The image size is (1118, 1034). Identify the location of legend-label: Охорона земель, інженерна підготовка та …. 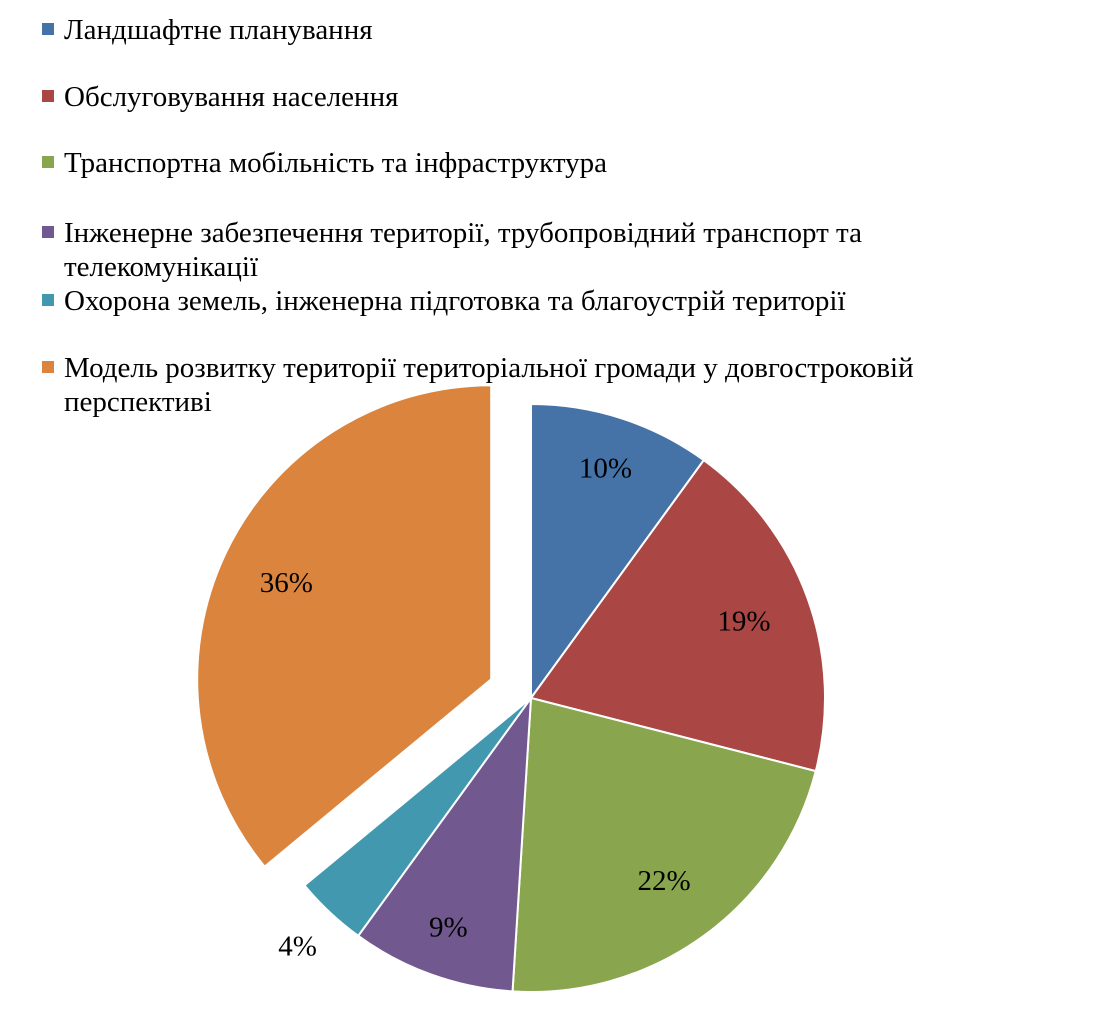
(455, 301).